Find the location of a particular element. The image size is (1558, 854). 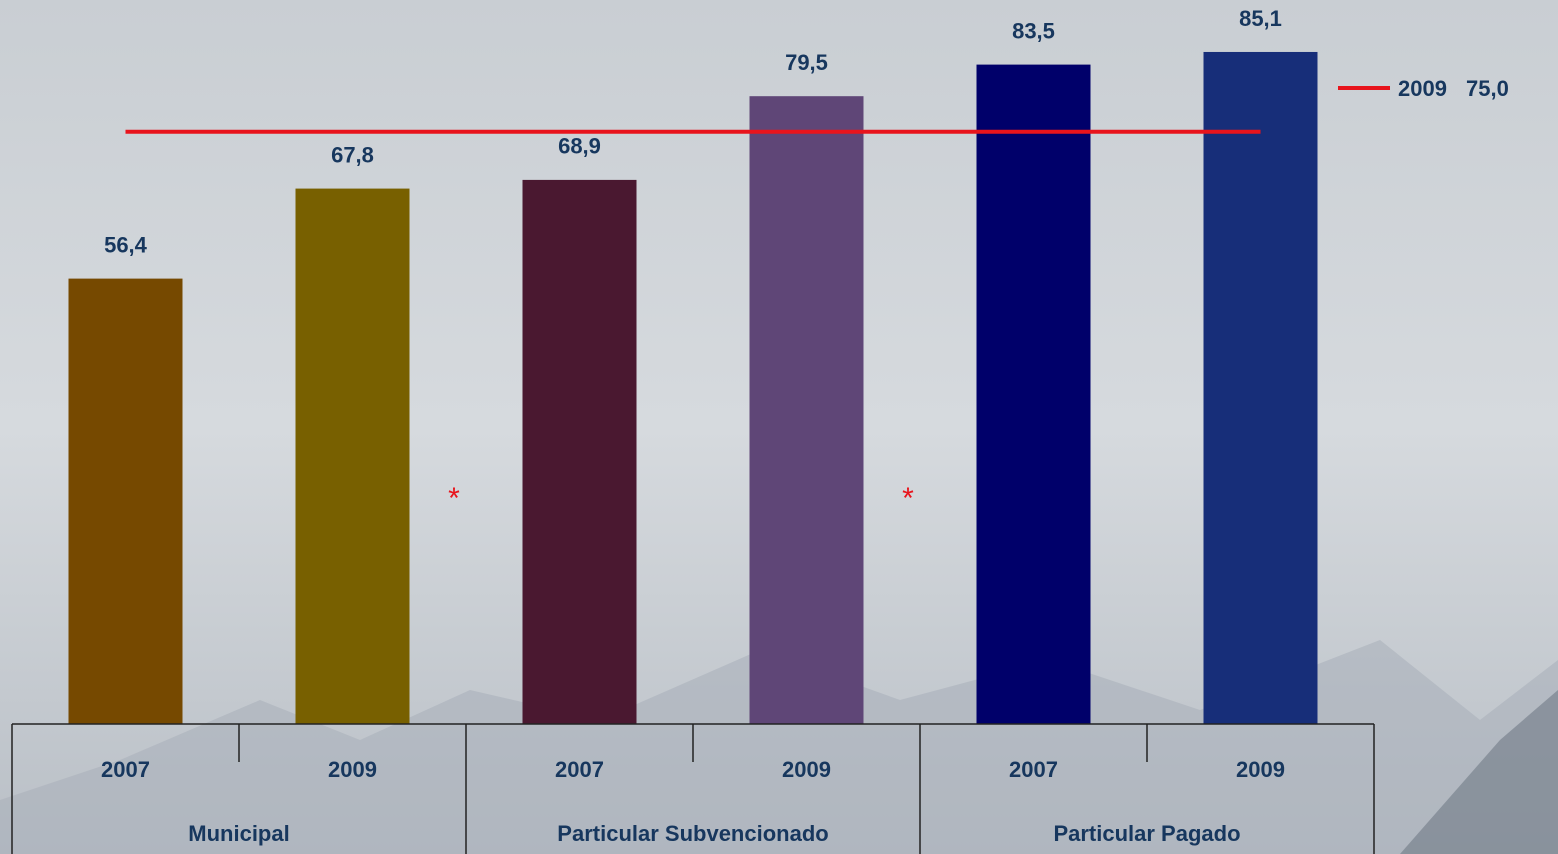

legend-label: 2009 is located at coordinates (1422, 88).